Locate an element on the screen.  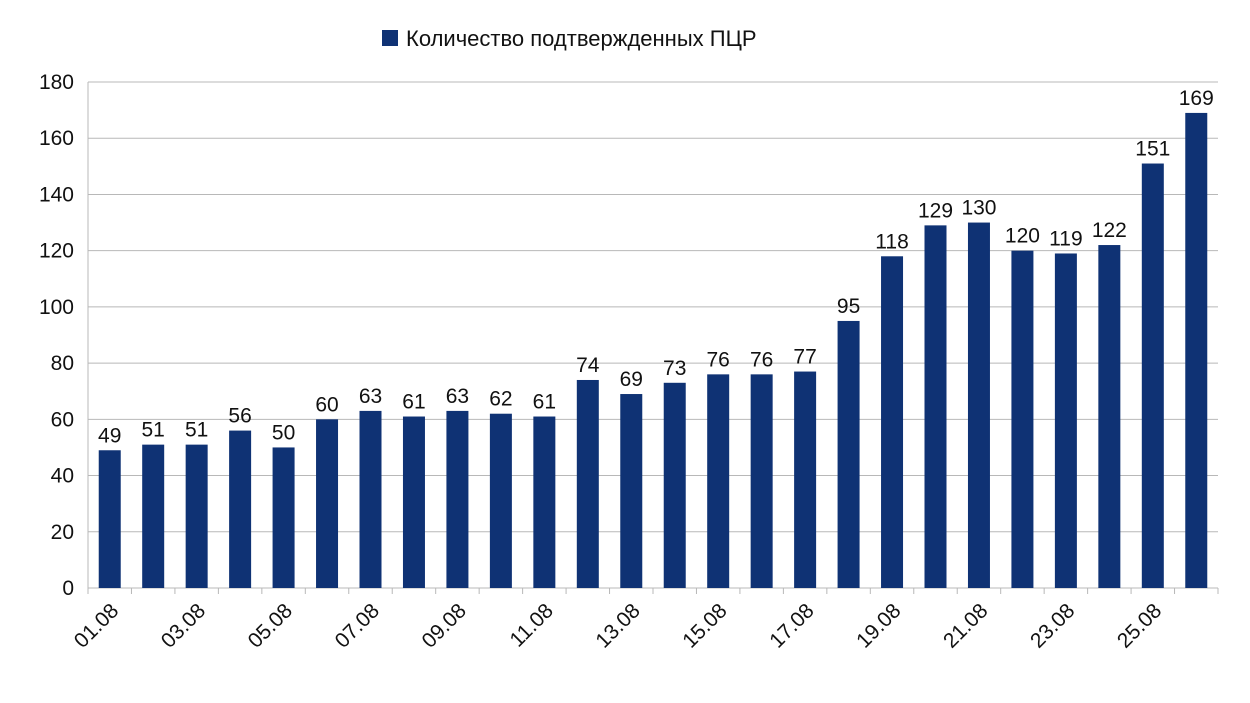
y-tick-label: 160 is located at coordinates (56, 138).